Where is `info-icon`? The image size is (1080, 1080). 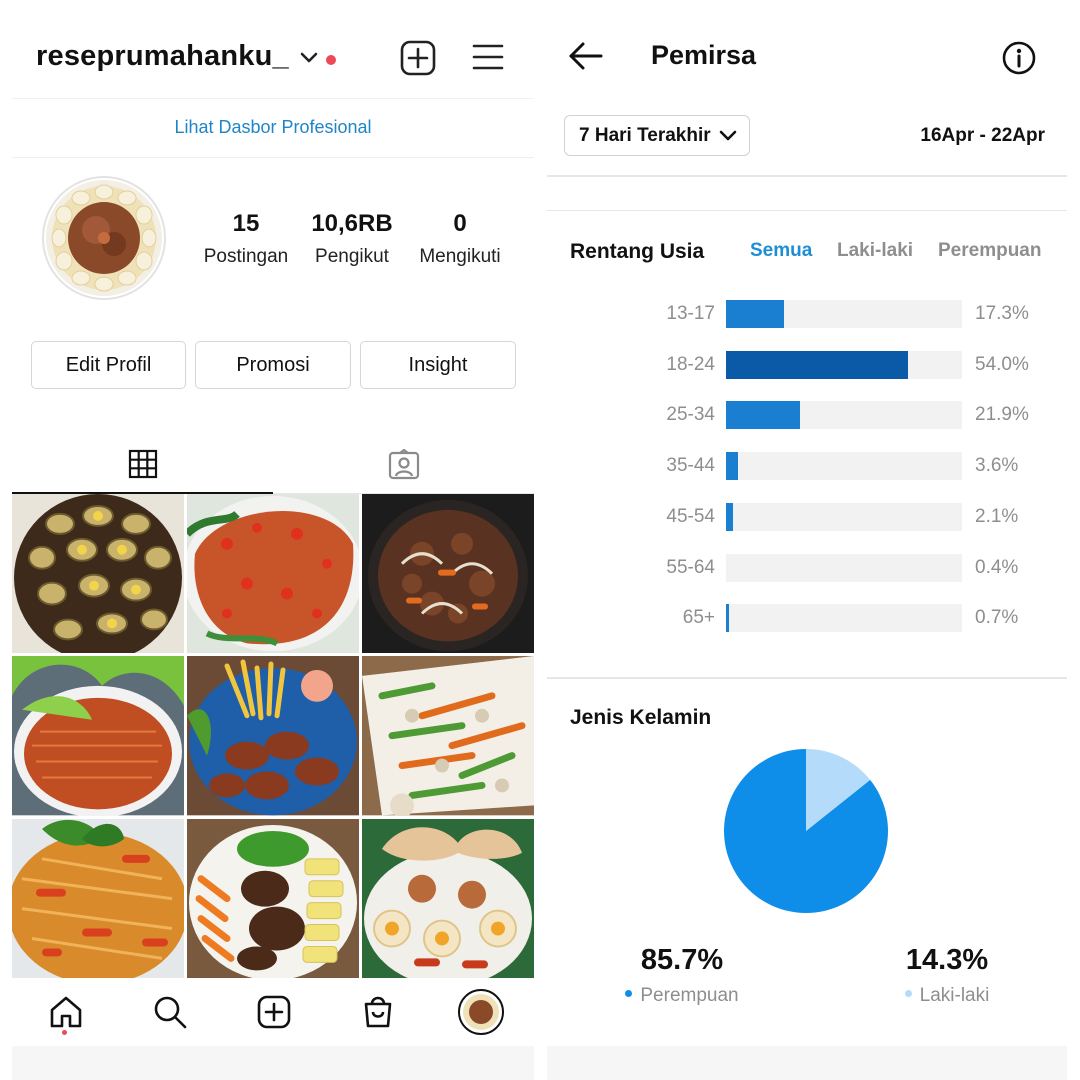 info-icon is located at coordinates (1019, 58).